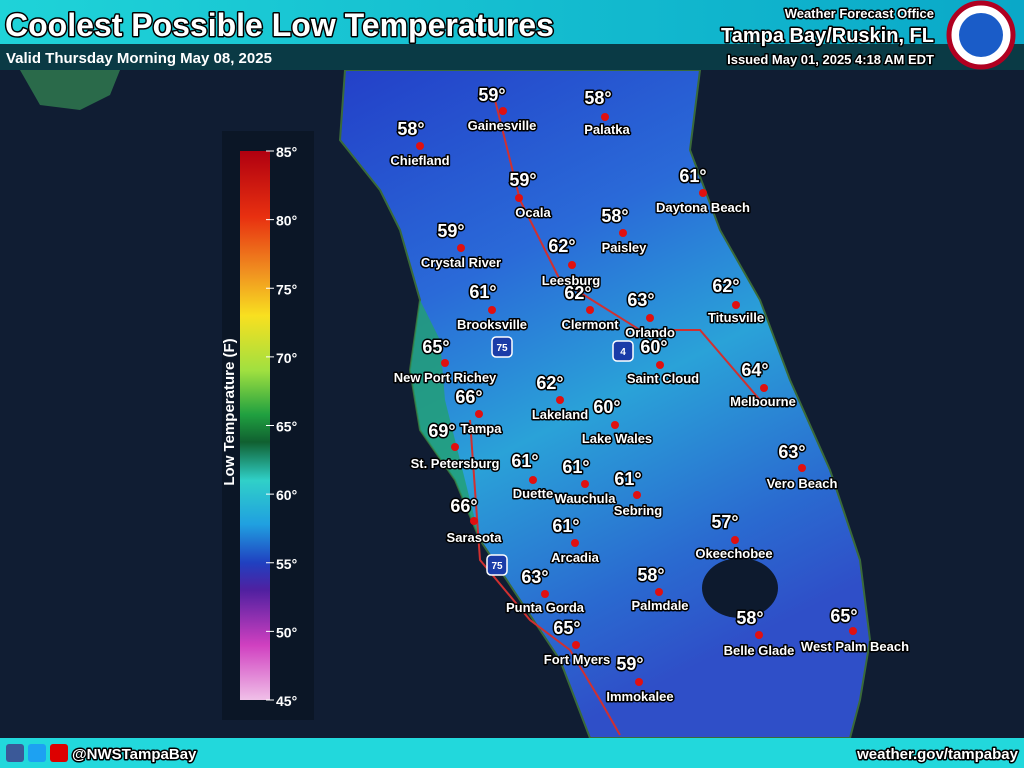 Image resolution: width=1024 pixels, height=768 pixels. Describe the element at coordinates (740, 588) in the screenshot. I see `lake-okeechobee` at that location.